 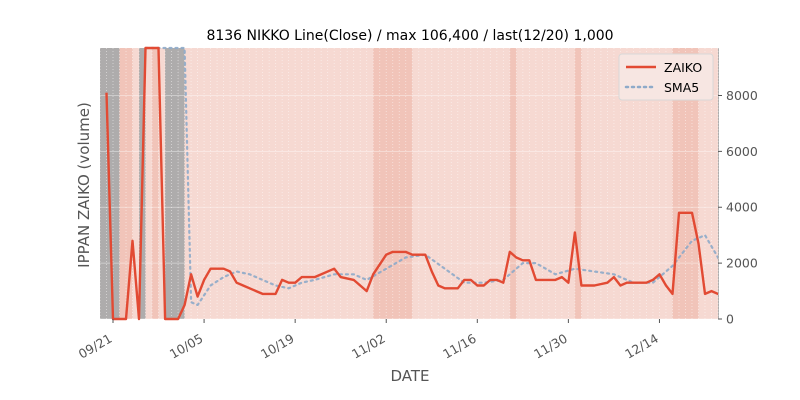 I want to click on legend: ZAIKO SMA5, so click(x=666, y=77).